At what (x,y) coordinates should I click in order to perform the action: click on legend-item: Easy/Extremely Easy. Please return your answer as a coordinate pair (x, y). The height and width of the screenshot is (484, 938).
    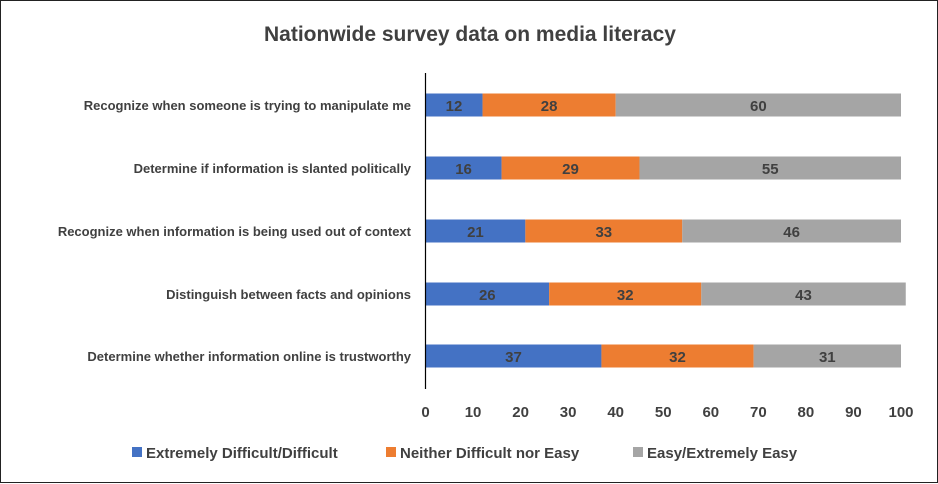
    Looking at the image, I should click on (715, 453).